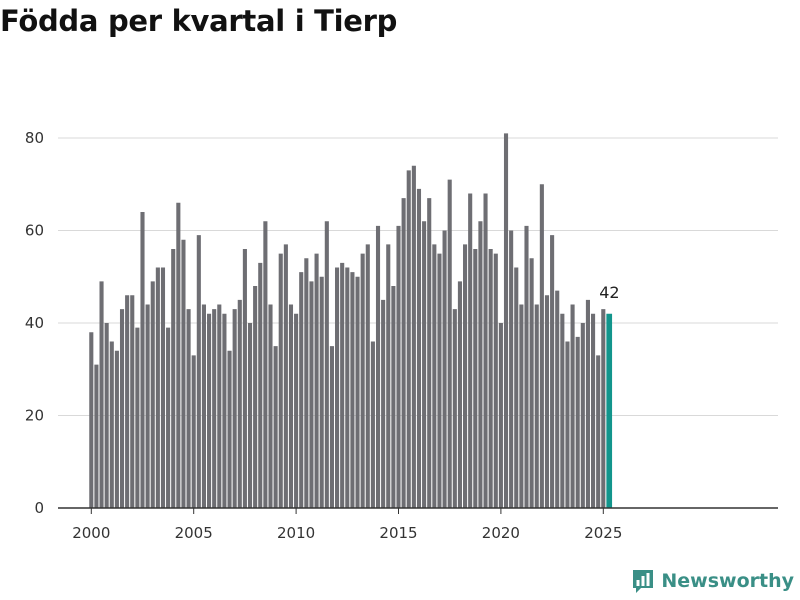 This screenshot has height=600, width=800. What do you see at coordinates (34, 138) in the screenshot?
I see `y-tick-label: 80` at bounding box center [34, 138].